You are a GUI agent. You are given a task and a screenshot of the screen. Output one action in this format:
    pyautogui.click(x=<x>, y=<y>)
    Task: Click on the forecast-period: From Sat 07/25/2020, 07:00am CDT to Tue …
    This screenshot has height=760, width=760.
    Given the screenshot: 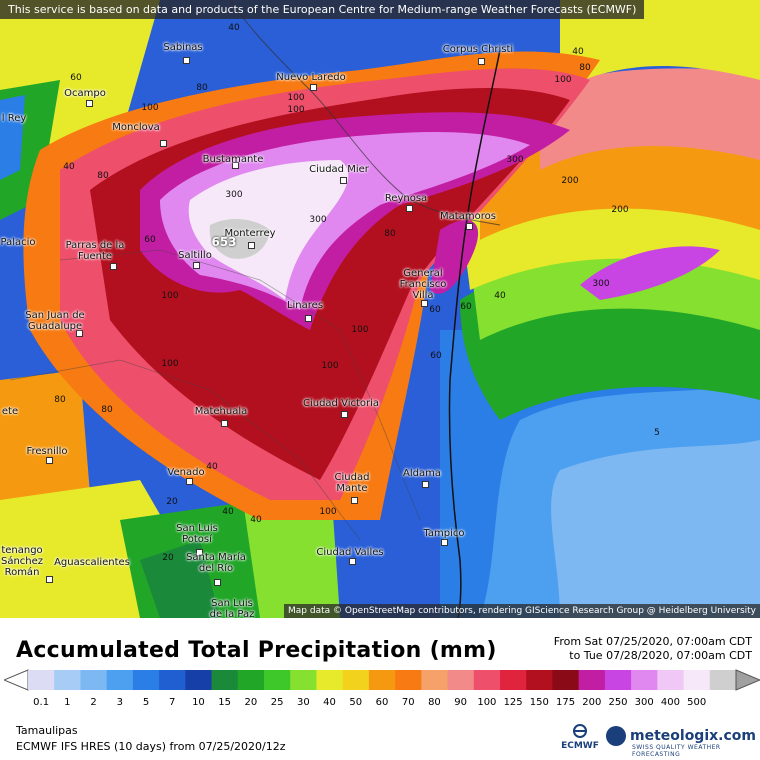 What is the action you would take?
    pyautogui.click(x=653, y=649)
    